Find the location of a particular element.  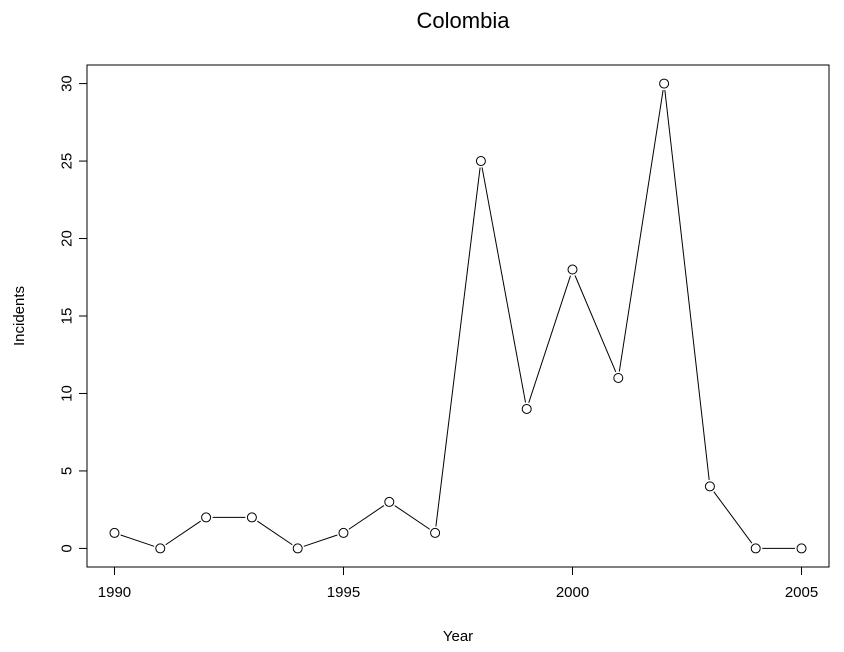

x-axis: 1990 1995 2000 2005 is located at coordinates (458, 583).